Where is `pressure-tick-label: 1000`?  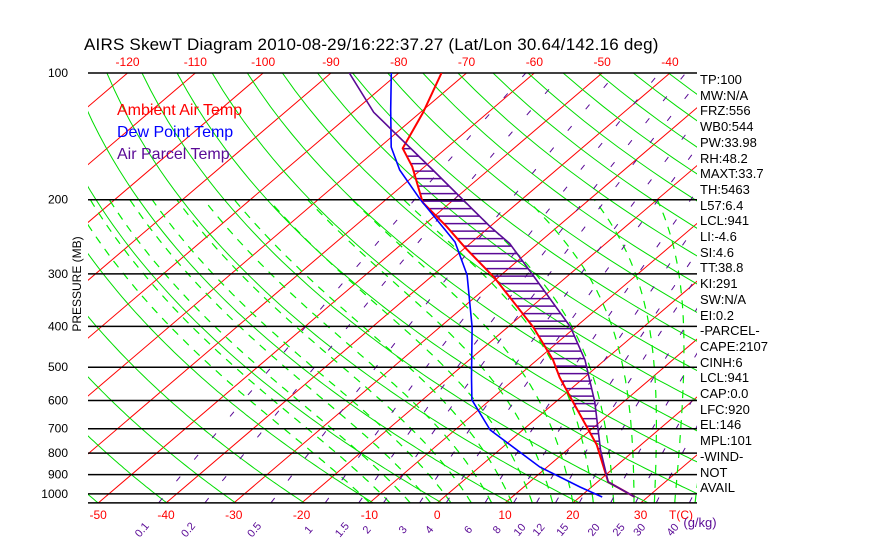 pressure-tick-label: 1000 is located at coordinates (54, 494).